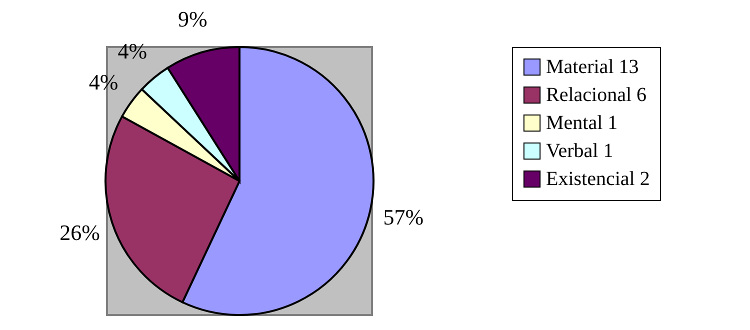  I want to click on data-label: 9%, so click(193, 19).